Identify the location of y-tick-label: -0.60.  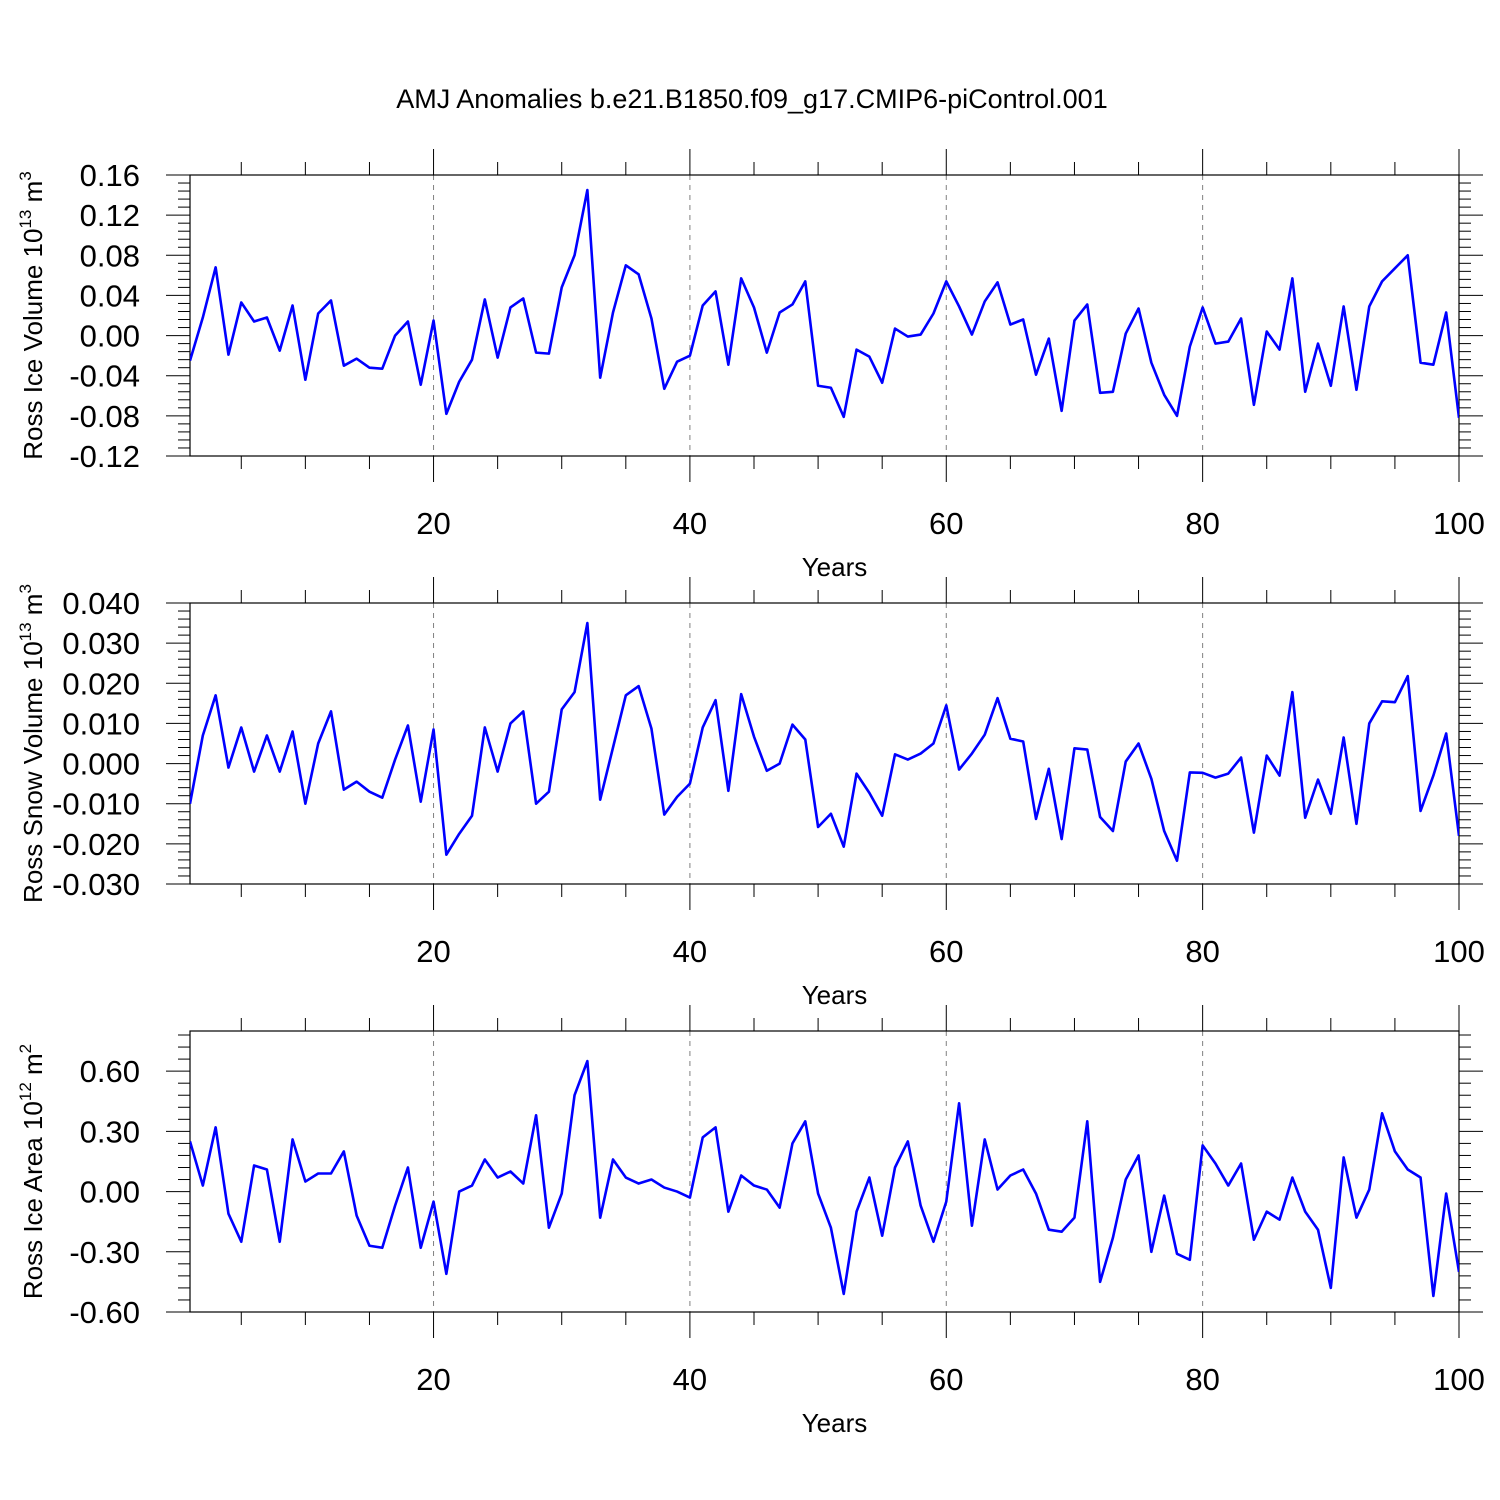
(104, 1312).